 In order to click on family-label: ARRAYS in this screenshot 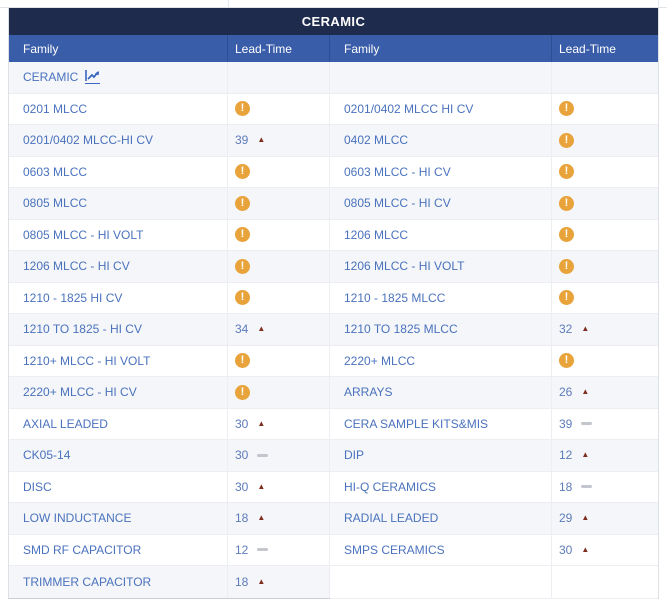, I will do `click(368, 392)`.